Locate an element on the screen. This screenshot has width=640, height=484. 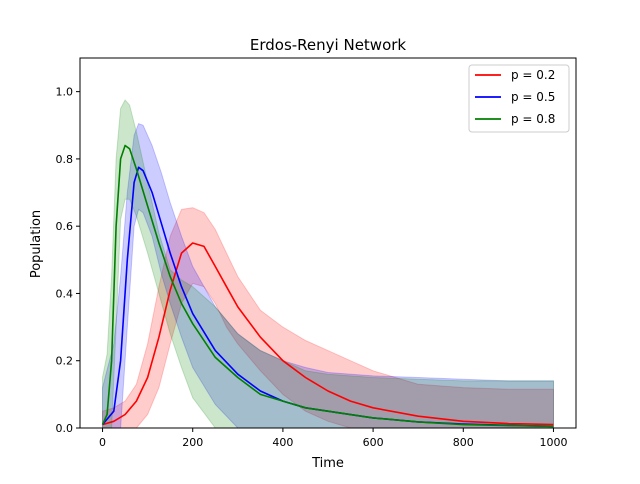
y-tick-label: 0.4 is located at coordinates (65, 293).